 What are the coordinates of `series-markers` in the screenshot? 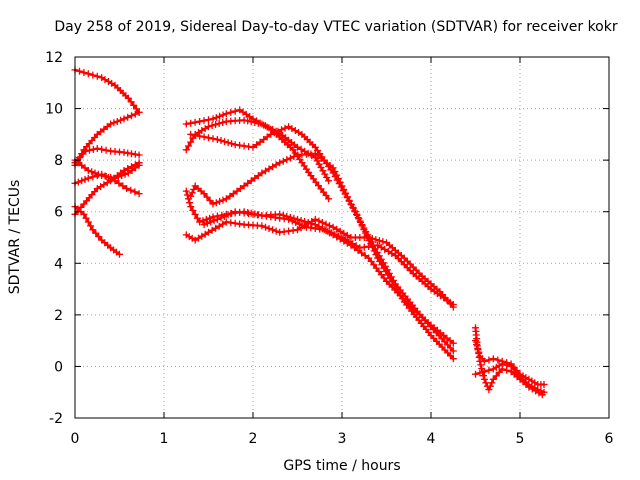 It's located at (510, 362).